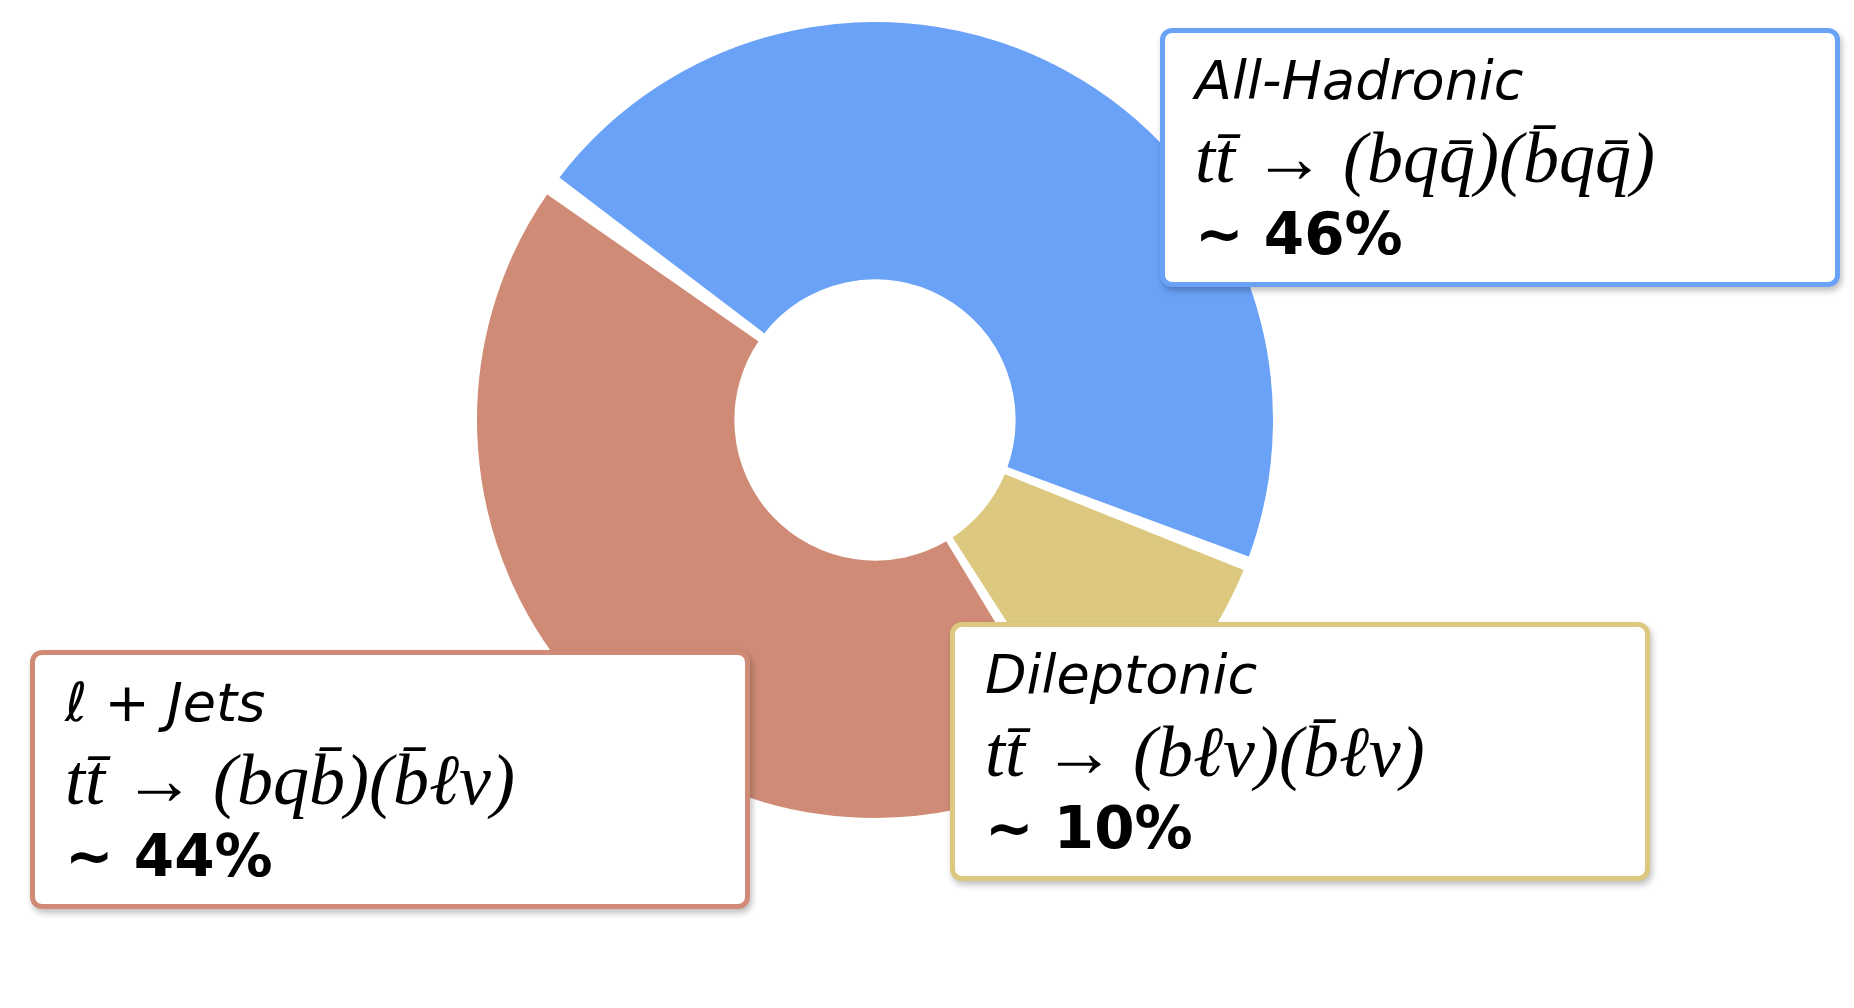 The image size is (1854, 1008). Describe the element at coordinates (390, 779) in the screenshot. I see `callout-box: ℓ + Jets tt̄ → (bqb̄)(b̄ℓν) ~ 44%` at that location.